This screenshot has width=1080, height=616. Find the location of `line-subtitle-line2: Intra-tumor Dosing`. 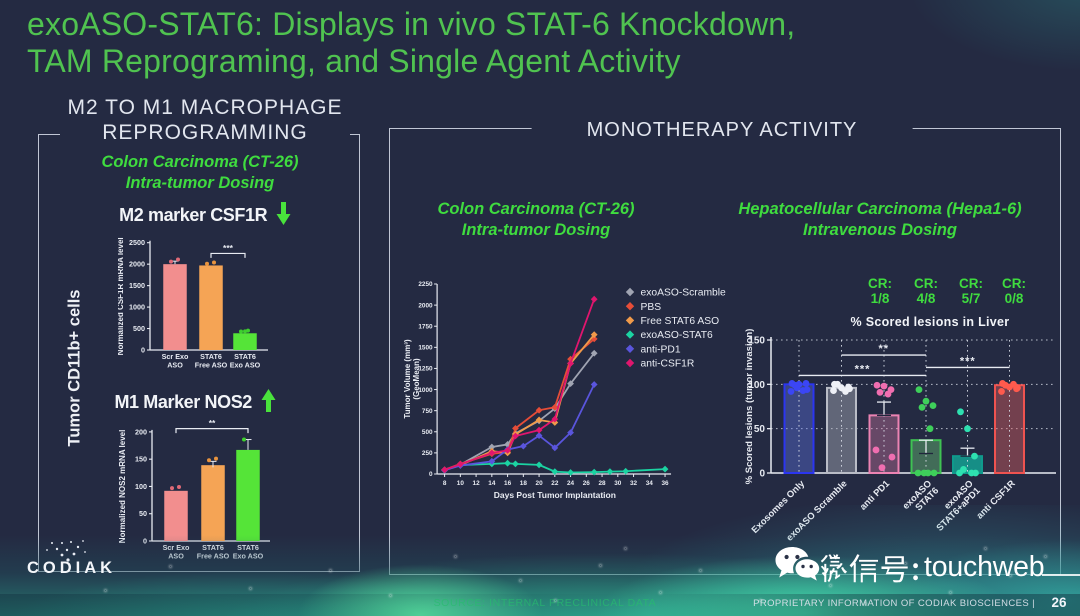

line-subtitle-line2: Intra-tumor Dosing is located at coordinates (536, 230).